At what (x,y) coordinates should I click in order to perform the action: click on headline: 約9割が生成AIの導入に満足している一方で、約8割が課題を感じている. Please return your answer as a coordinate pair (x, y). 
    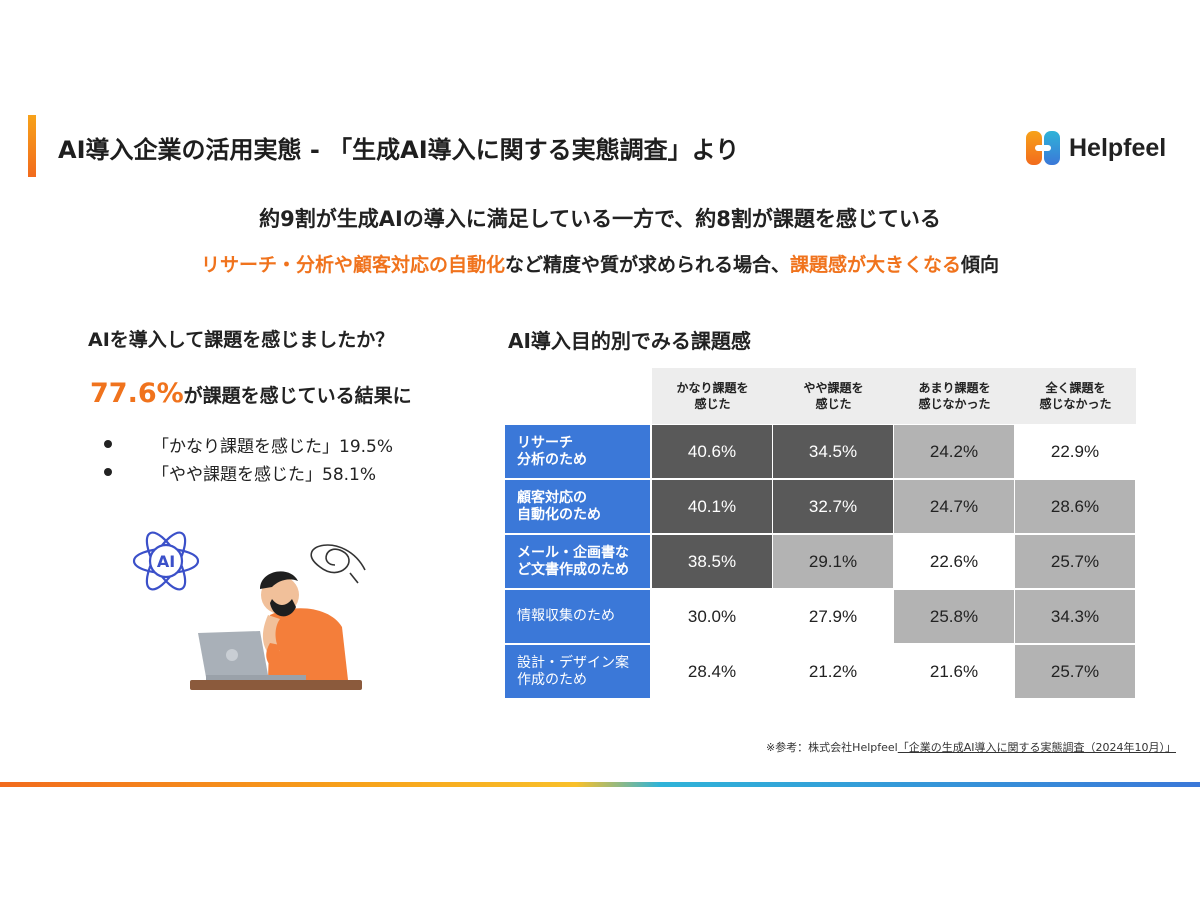
    Looking at the image, I should click on (600, 219).